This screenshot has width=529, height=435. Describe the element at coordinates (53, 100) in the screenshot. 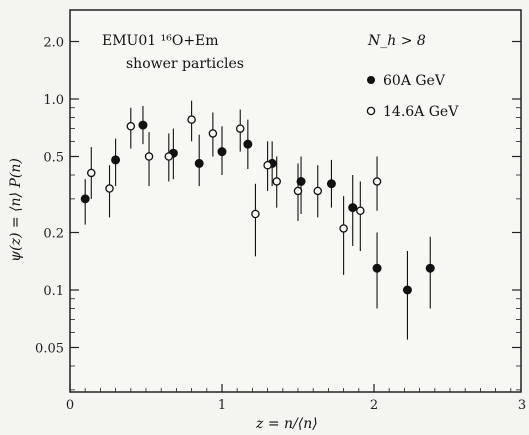

I see `y-tick-label: 1.0` at that location.